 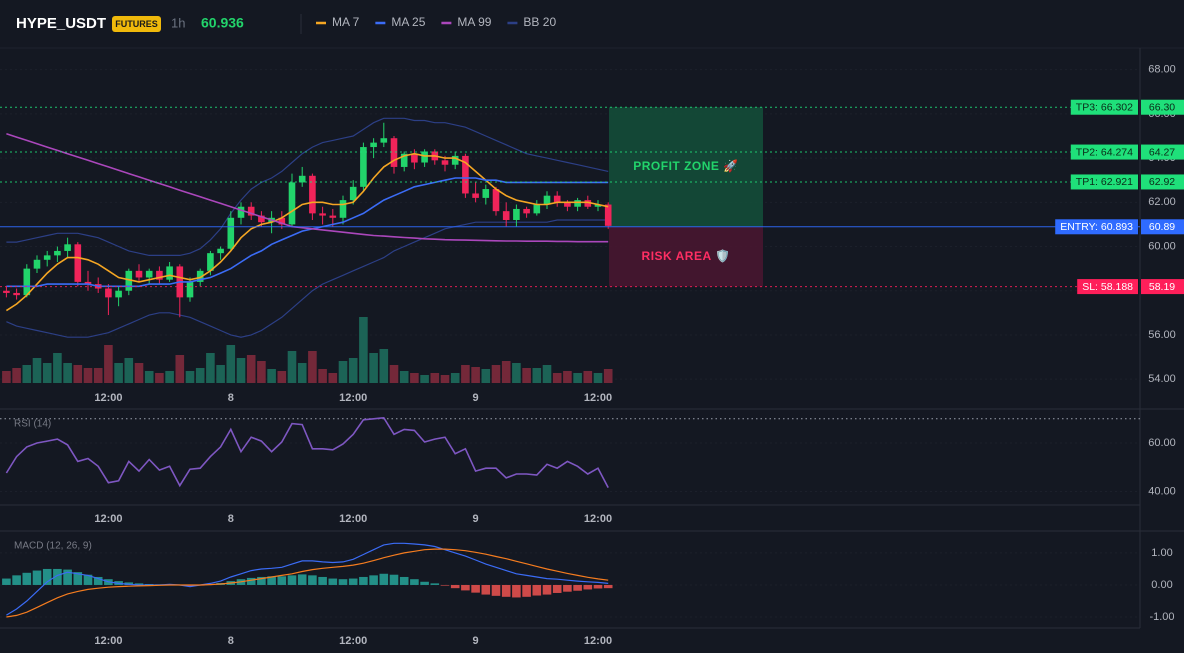 I want to click on axis-label-bg, so click(x=1162, y=287).